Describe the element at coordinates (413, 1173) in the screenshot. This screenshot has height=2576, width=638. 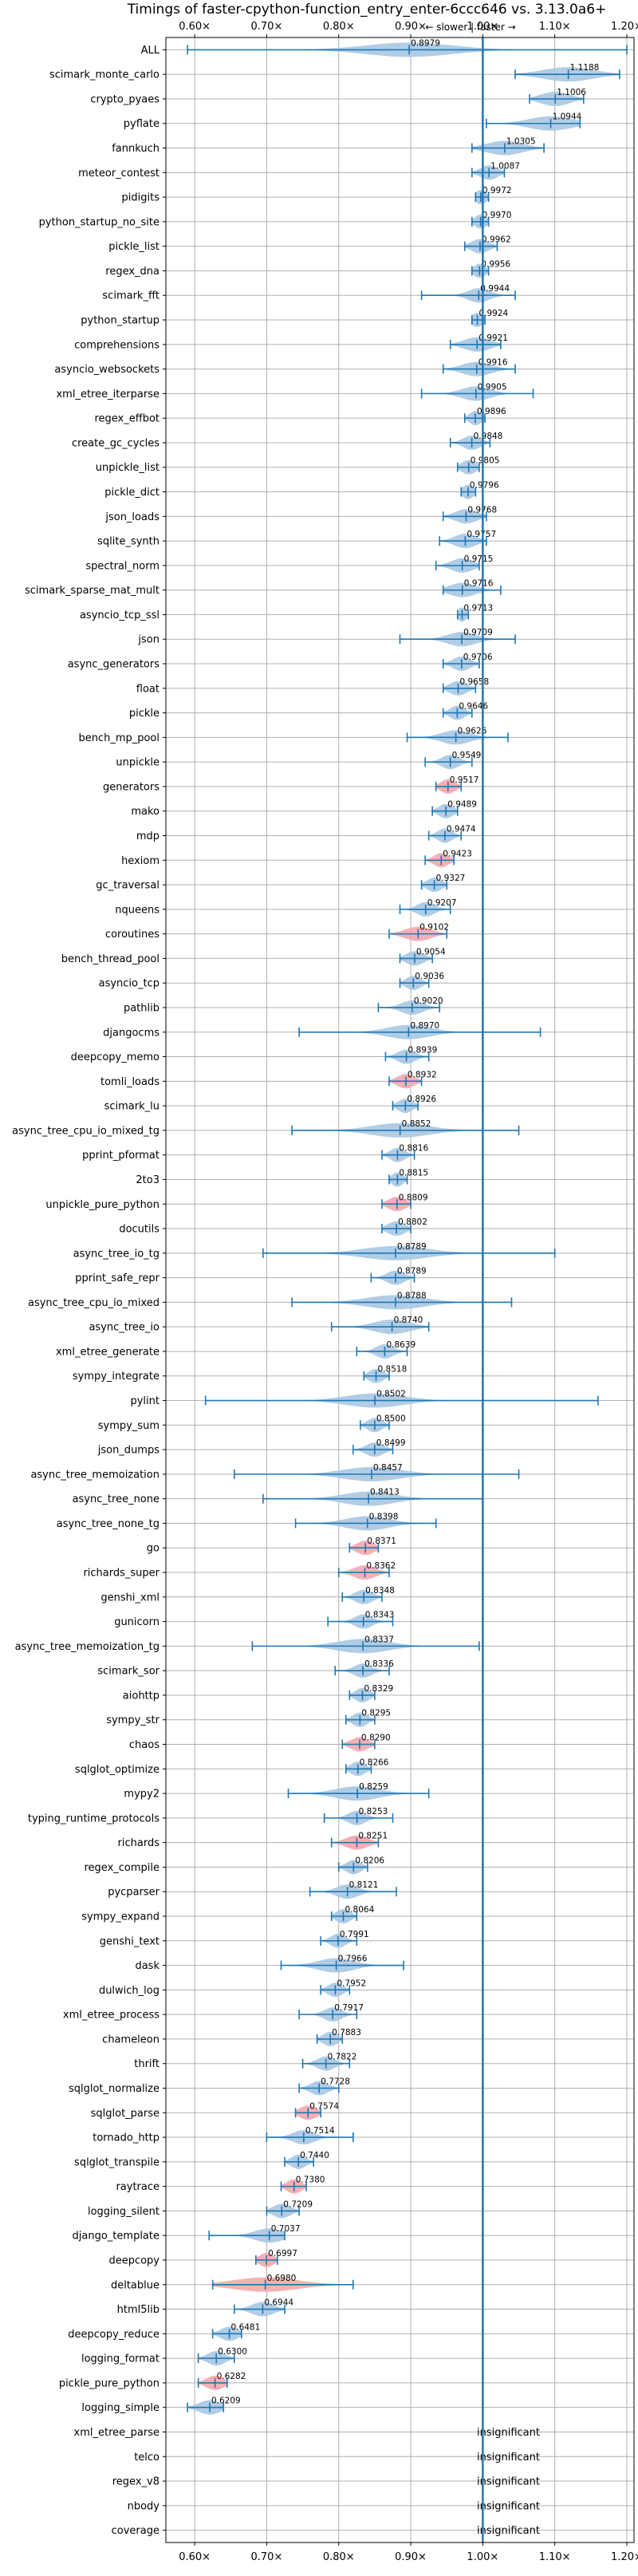
I see `value-label: 0.8815` at that location.